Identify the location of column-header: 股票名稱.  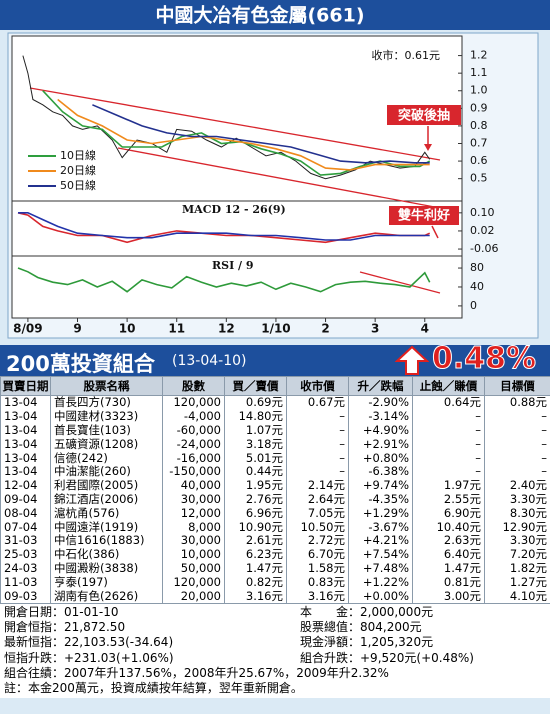
(106, 386).